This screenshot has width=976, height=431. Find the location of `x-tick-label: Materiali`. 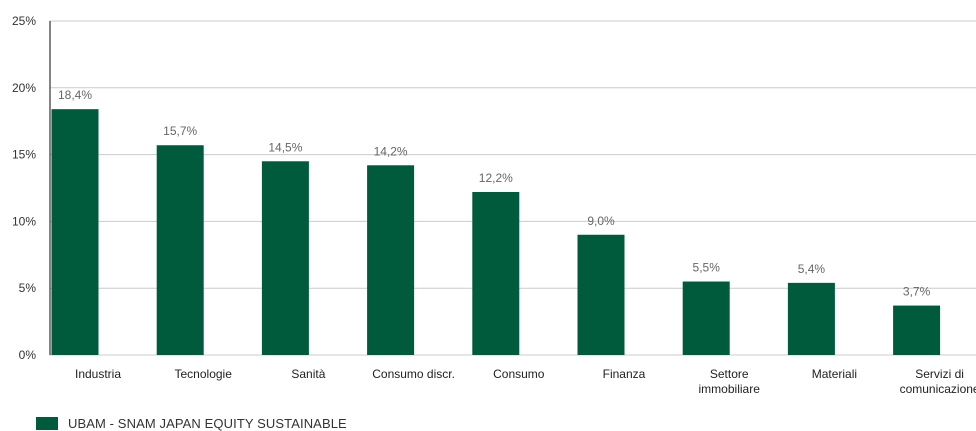

x-tick-label: Materiali is located at coordinates (834, 374).